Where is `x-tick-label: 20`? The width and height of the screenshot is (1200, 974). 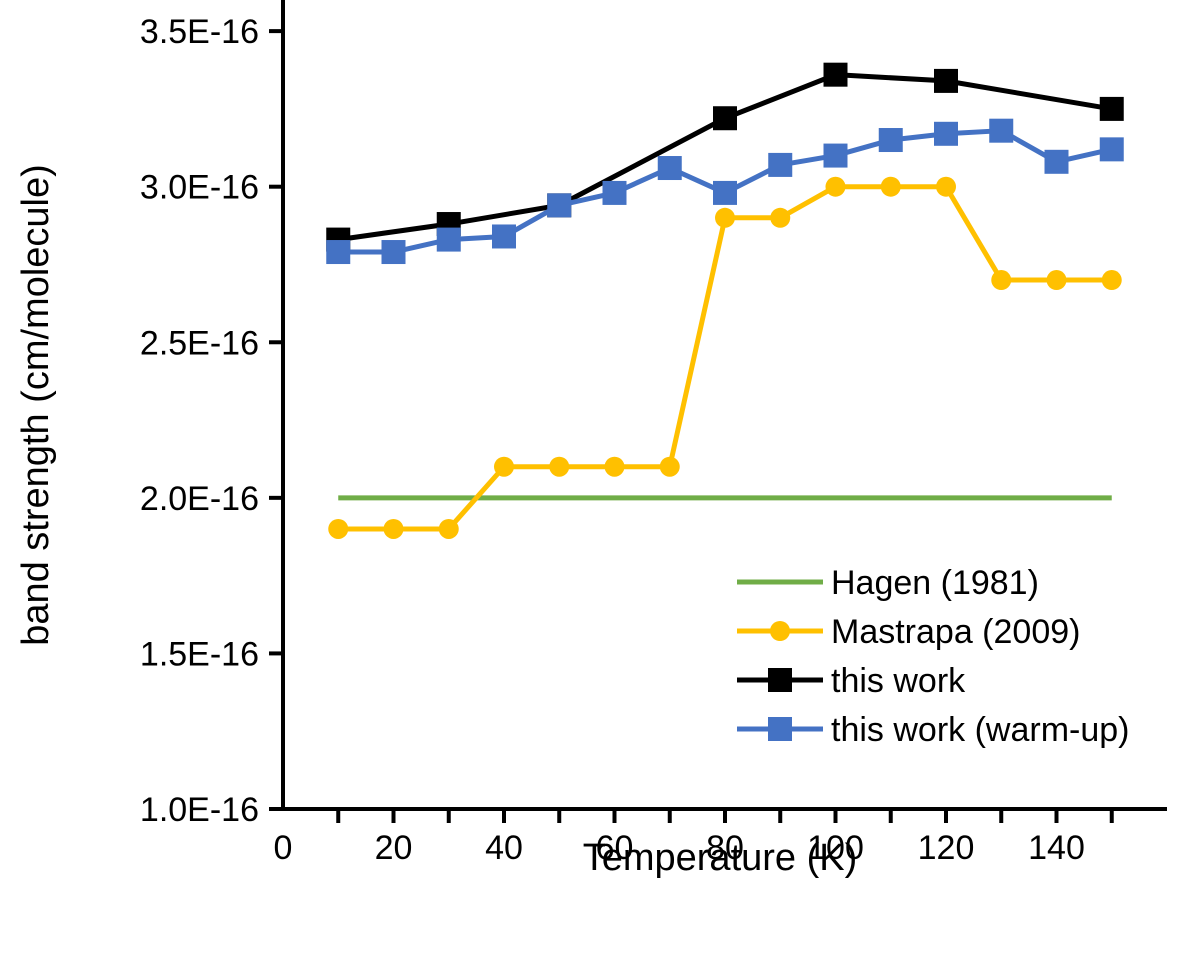 x-tick-label: 20 is located at coordinates (394, 848).